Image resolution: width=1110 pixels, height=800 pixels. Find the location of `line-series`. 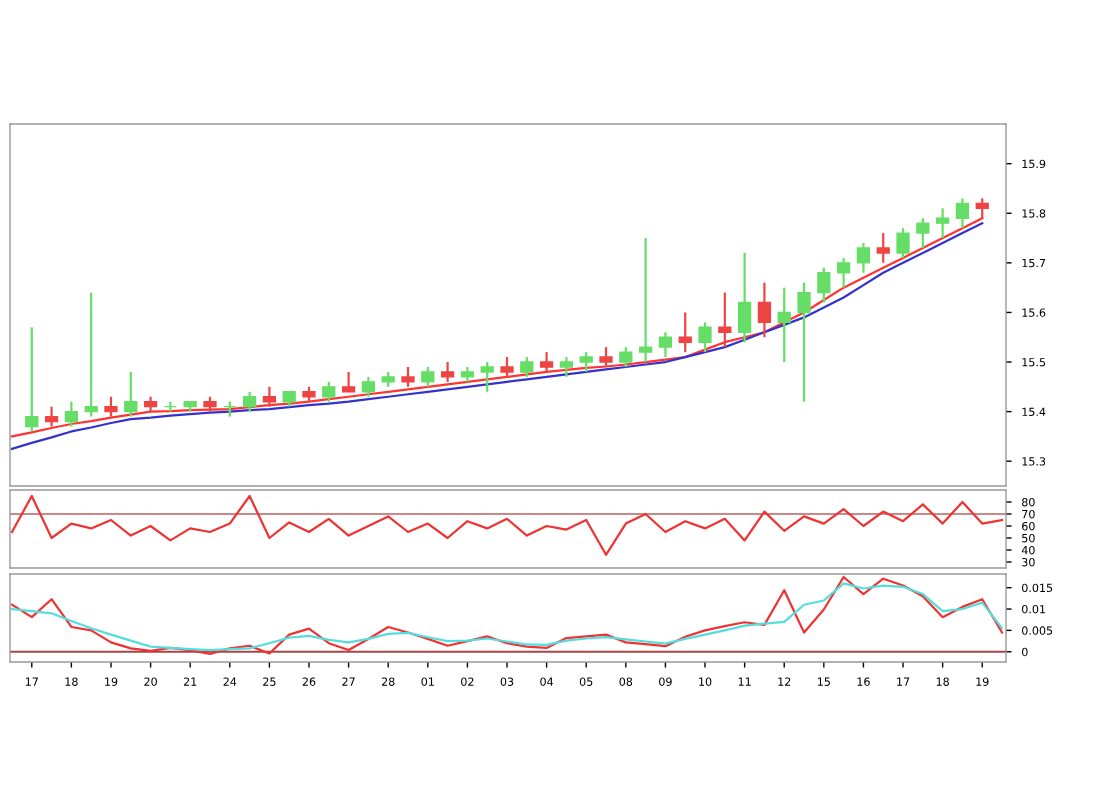

line-series is located at coordinates (507, 525).